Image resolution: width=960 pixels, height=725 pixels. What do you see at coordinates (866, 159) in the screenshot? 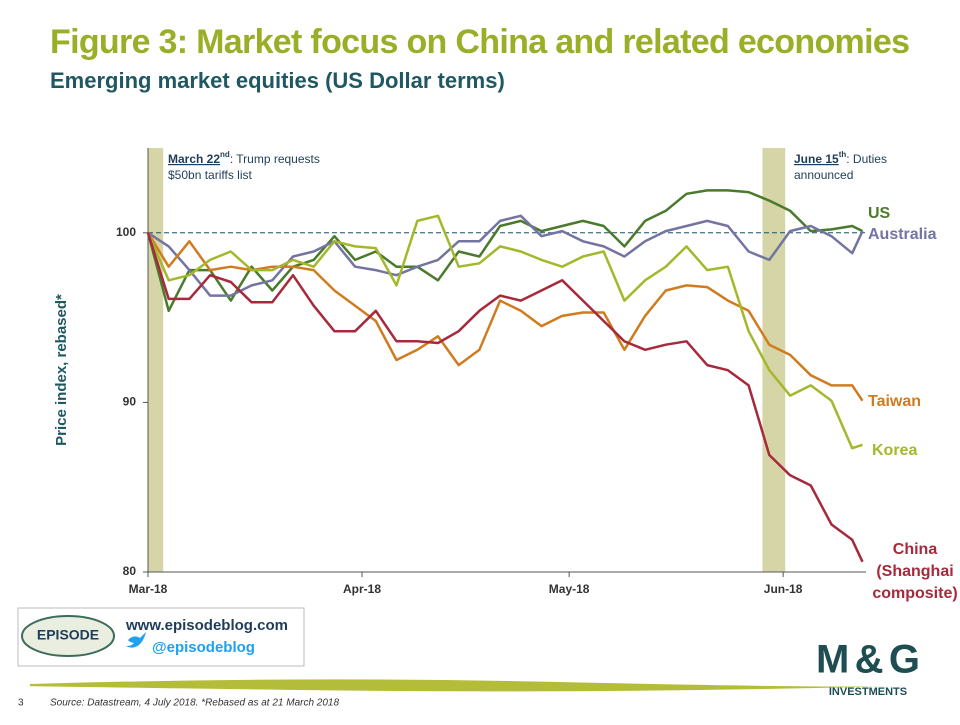
I see `annotation-text: : Duties` at bounding box center [866, 159].